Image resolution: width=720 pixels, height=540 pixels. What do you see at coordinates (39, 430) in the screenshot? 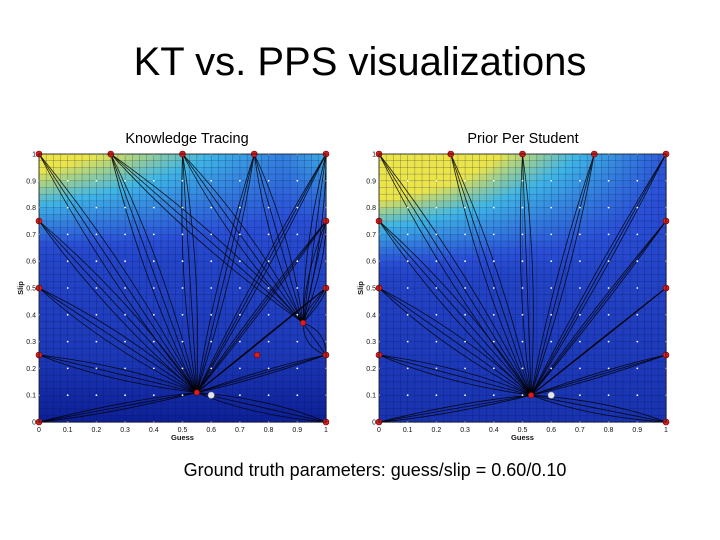
I see `x-tick-label: 0` at bounding box center [39, 430].